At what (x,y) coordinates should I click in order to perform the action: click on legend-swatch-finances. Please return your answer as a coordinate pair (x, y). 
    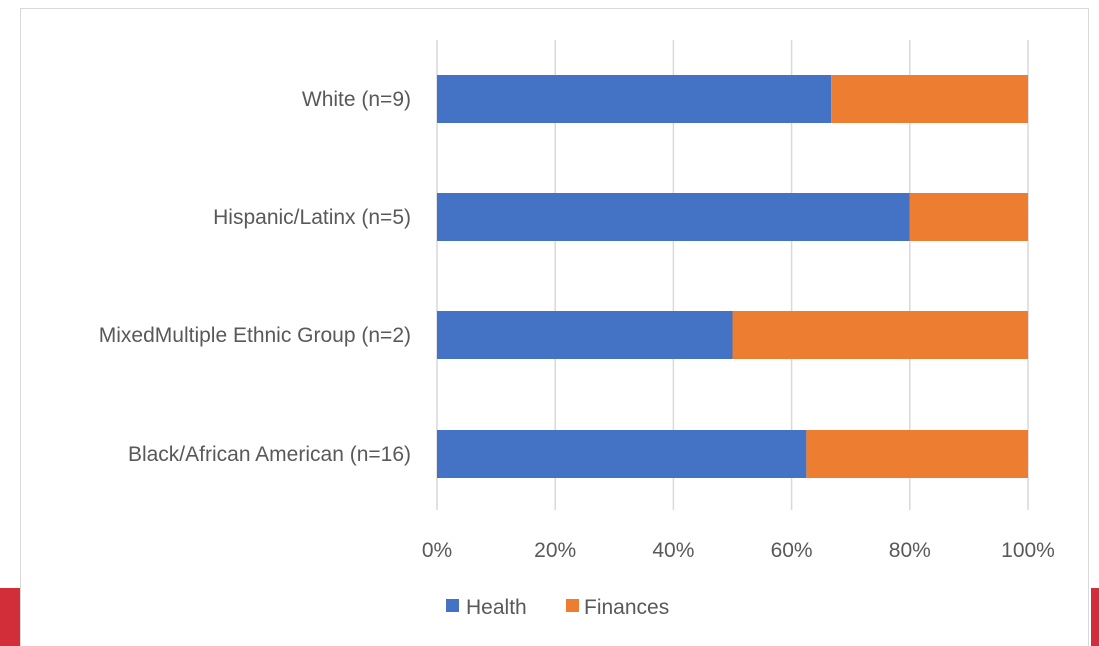
    Looking at the image, I should click on (572, 605).